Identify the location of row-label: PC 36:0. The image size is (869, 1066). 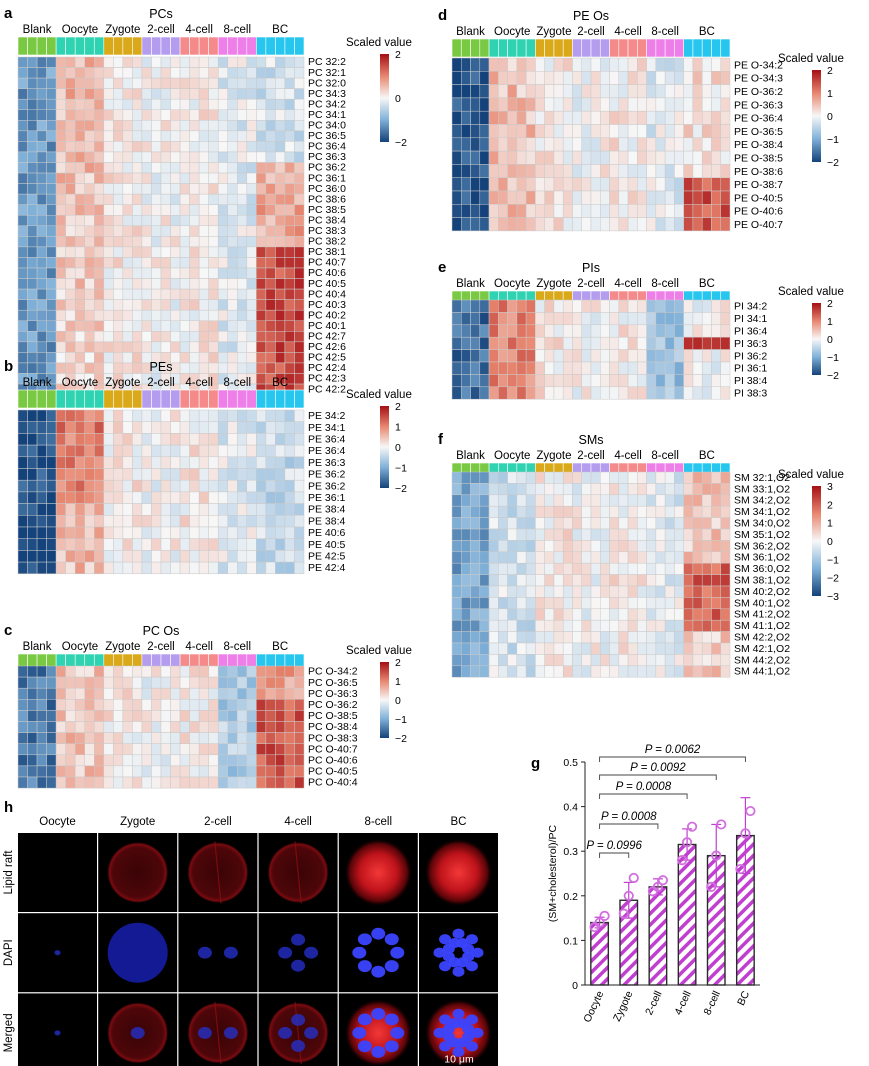
(327, 189).